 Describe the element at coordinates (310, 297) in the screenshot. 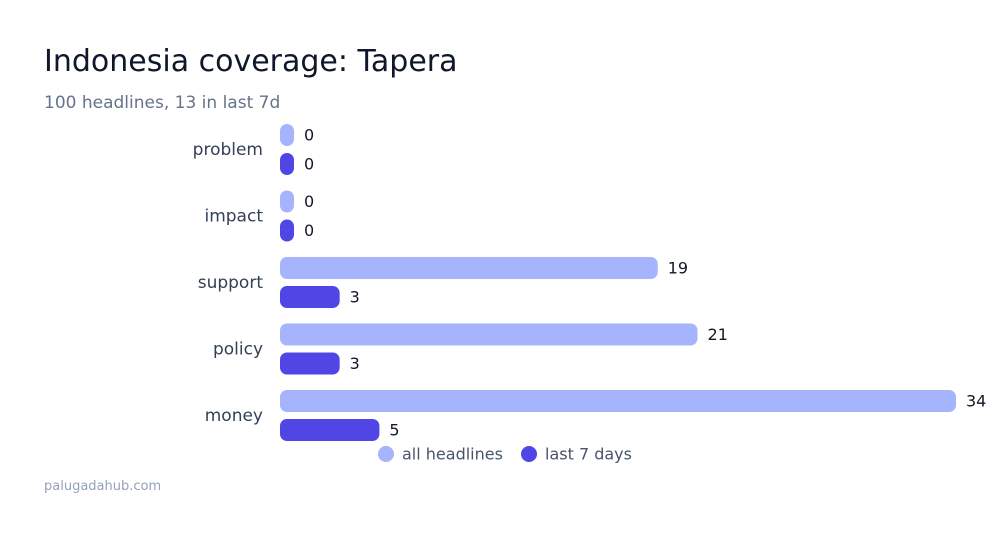

I see `bar-support-recent` at that location.